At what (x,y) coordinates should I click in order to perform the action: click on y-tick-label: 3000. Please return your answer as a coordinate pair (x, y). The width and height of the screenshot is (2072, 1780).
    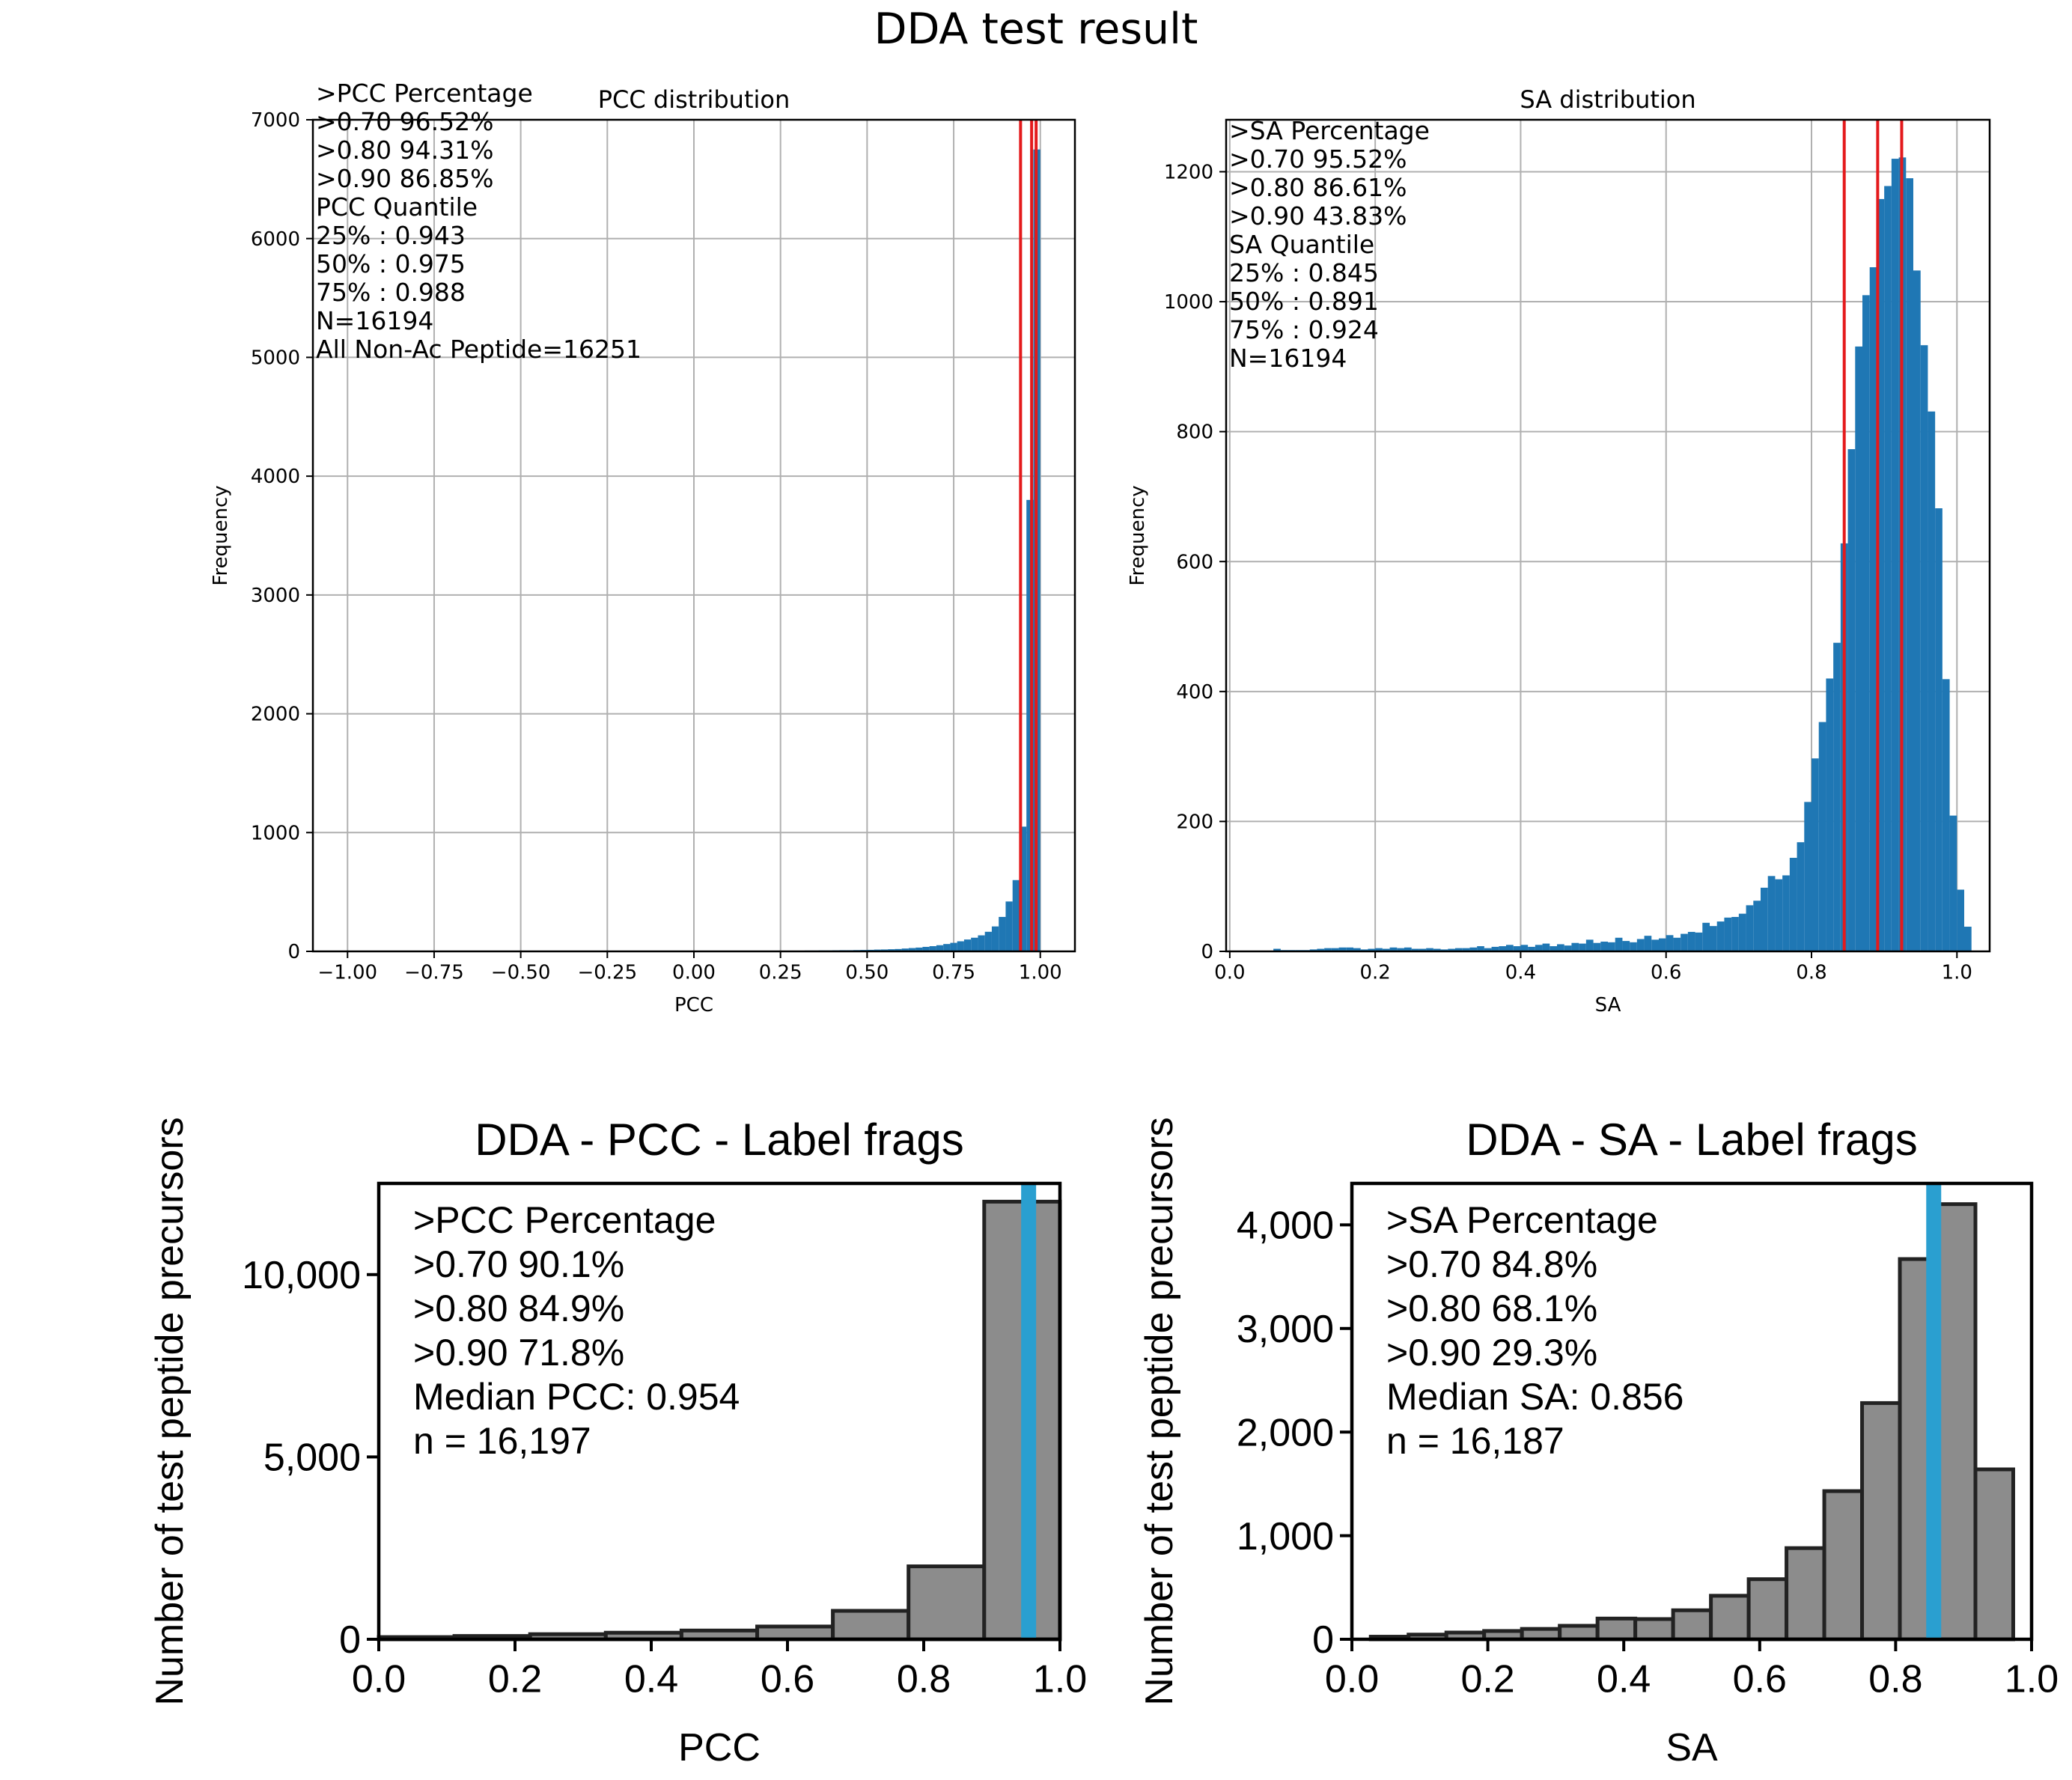
    Looking at the image, I should click on (275, 596).